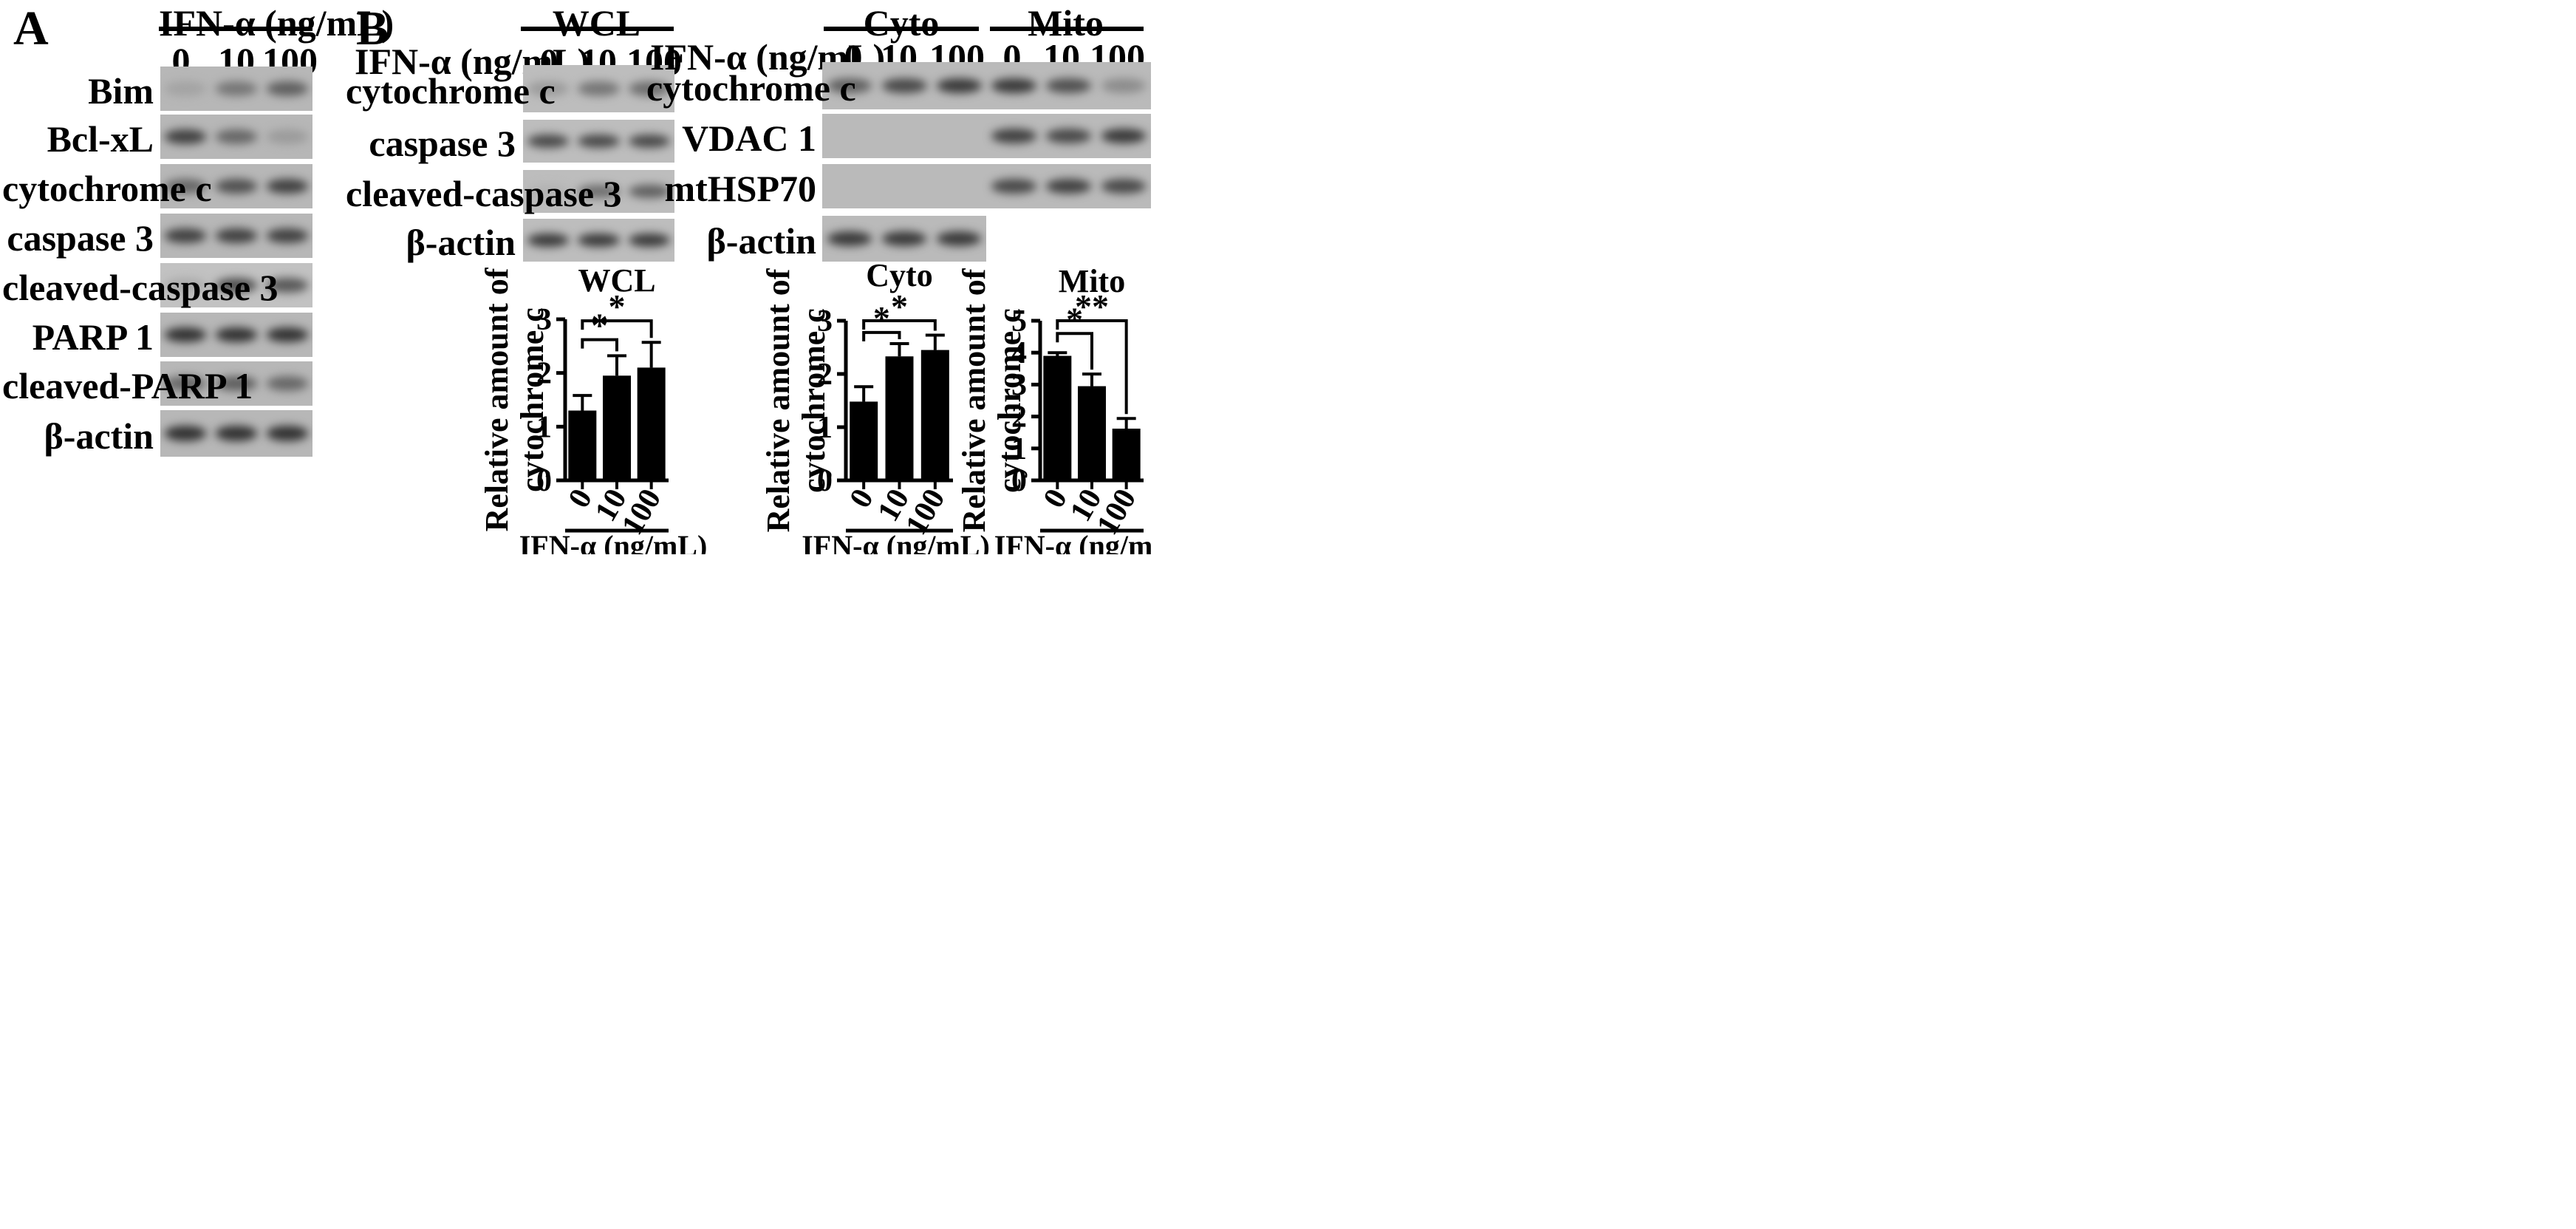  What do you see at coordinates (497, 399) in the screenshot?
I see `y-axis-label-line: Relative amount of` at bounding box center [497, 399].